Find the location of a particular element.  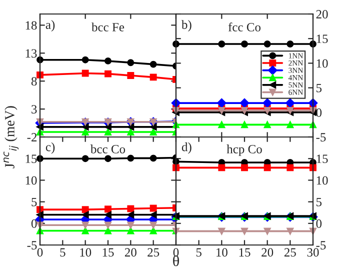

y-tick-label: 20 is located at coordinates (322, 14).